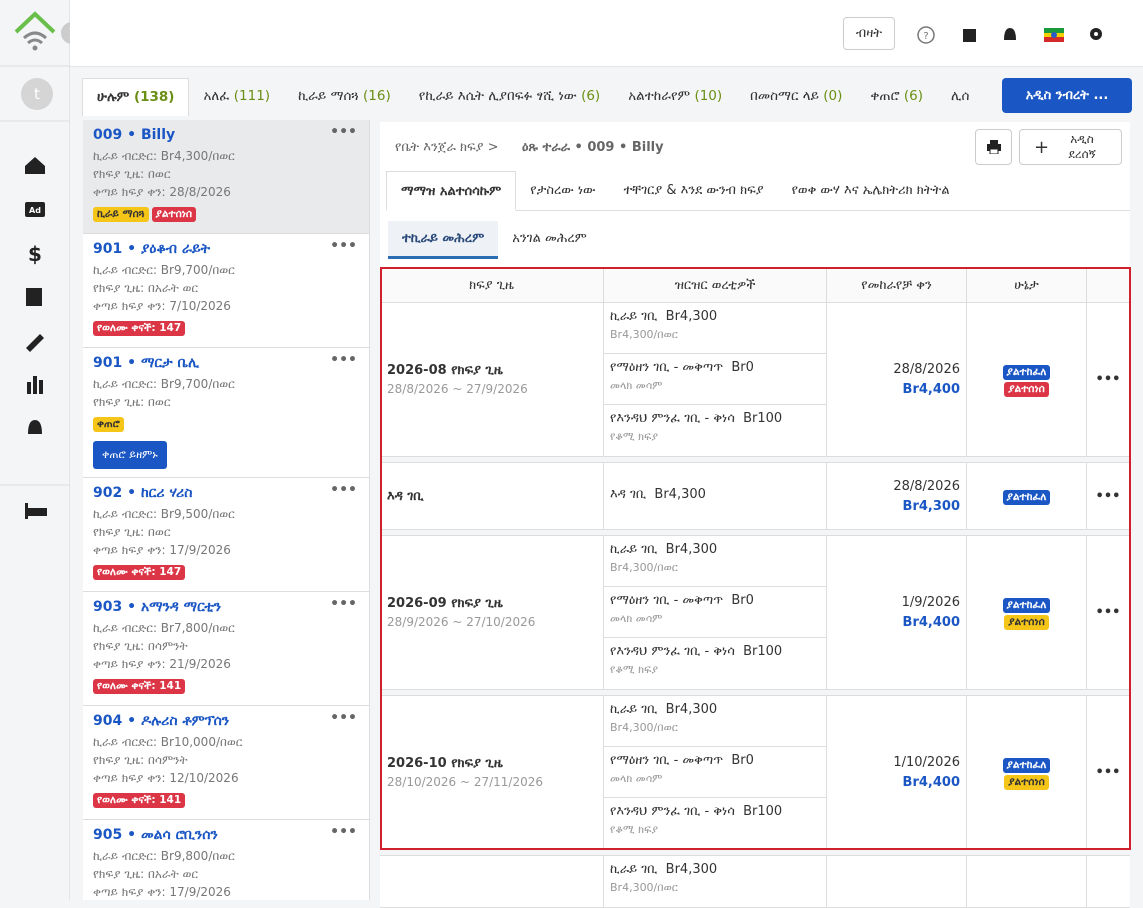 Image resolution: width=1143 pixels, height=908 pixels. Describe the element at coordinates (549, 238) in the screenshot. I see `inner-tab: አንገል መሕረም` at that location.